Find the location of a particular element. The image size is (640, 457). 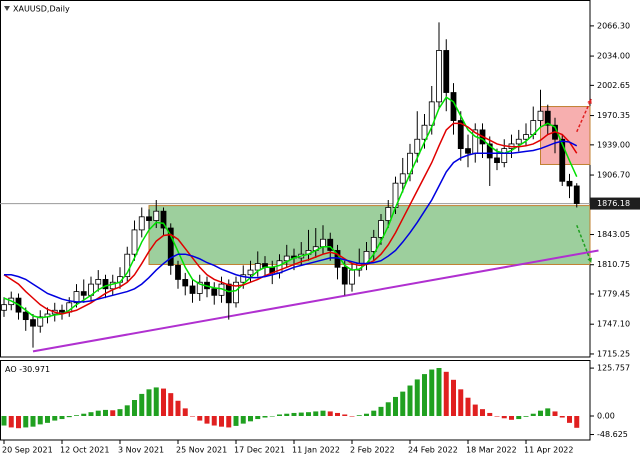

x-tick-label: 20 Sep 2021 is located at coordinates (27, 450).